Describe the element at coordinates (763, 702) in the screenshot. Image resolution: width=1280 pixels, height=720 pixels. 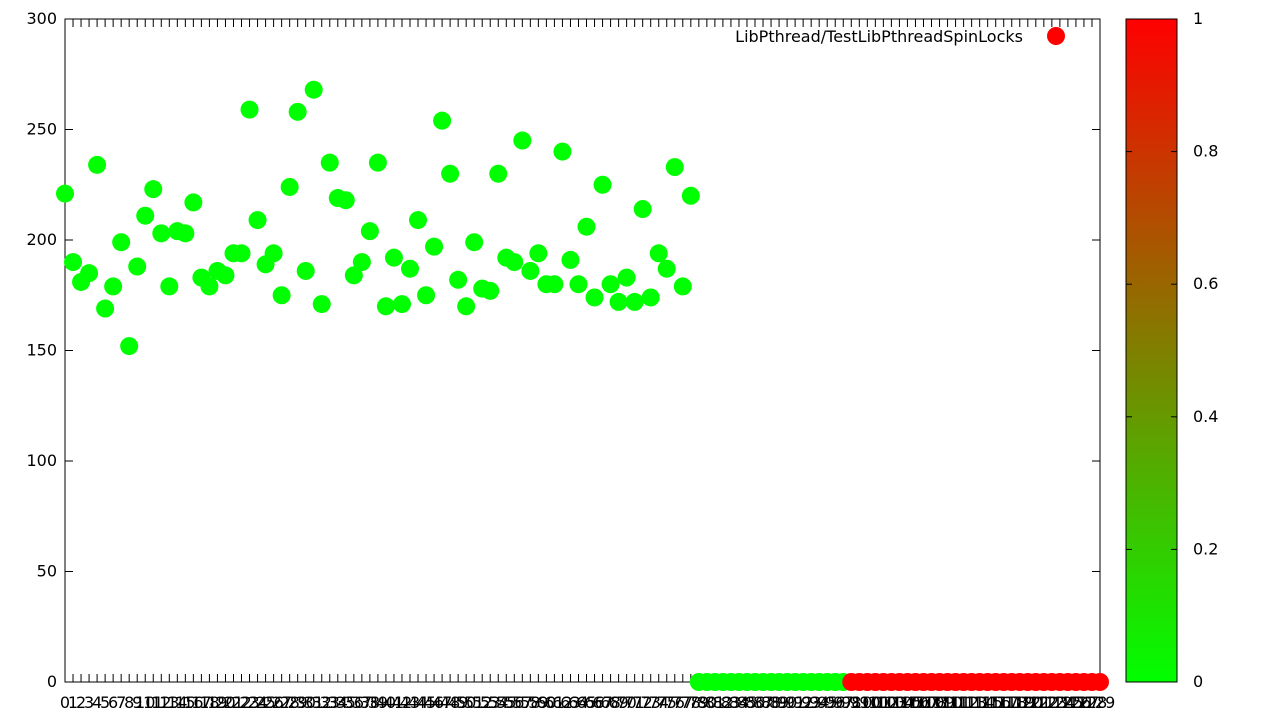
I see `x-tick-label: 87` at that location.